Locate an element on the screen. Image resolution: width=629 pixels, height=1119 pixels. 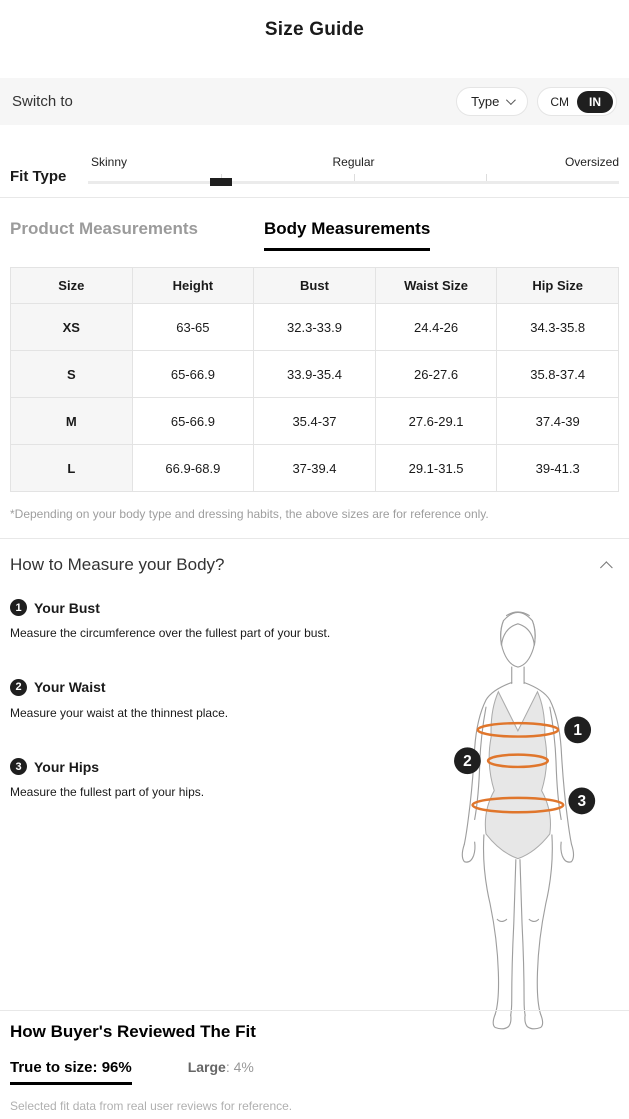
fit-type-slider: Skinny Regular Oversized is located at coordinates (353, 170).